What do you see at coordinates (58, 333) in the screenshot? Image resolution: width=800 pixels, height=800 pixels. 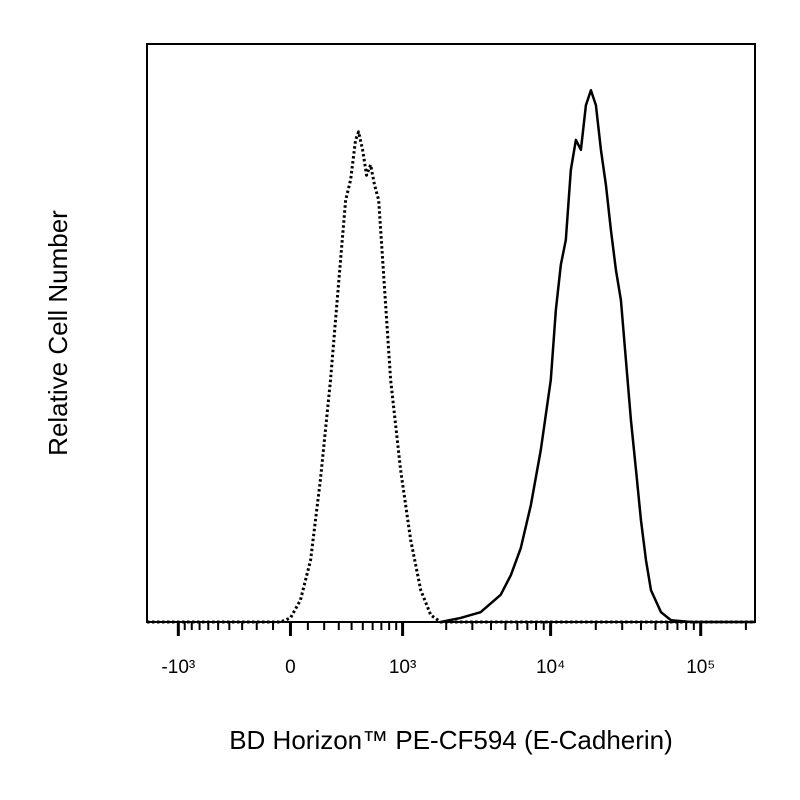 I see `y-axis-label: Relative Cell Number` at bounding box center [58, 333].